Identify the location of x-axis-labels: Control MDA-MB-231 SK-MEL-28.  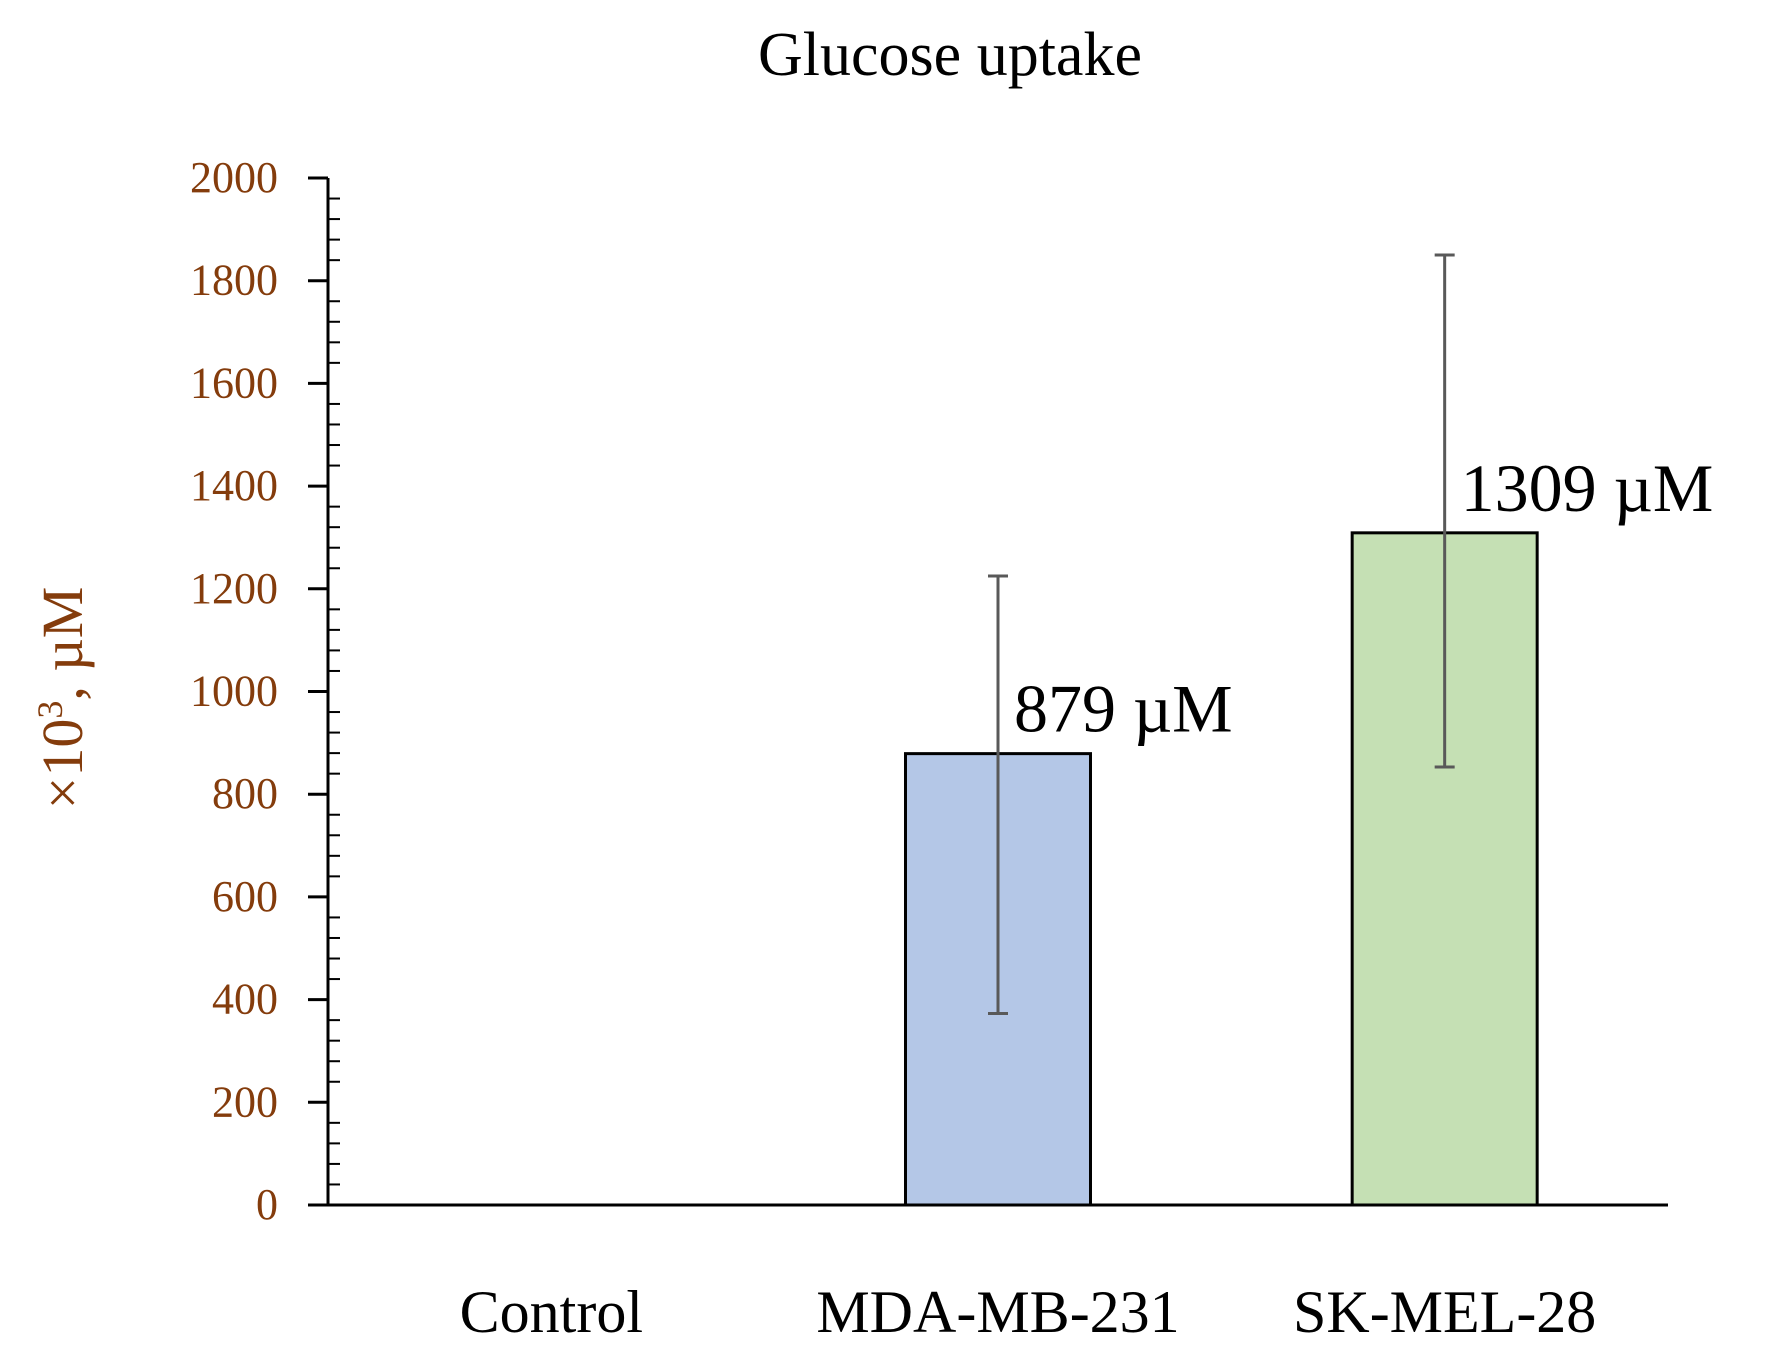
(1028, 1312).